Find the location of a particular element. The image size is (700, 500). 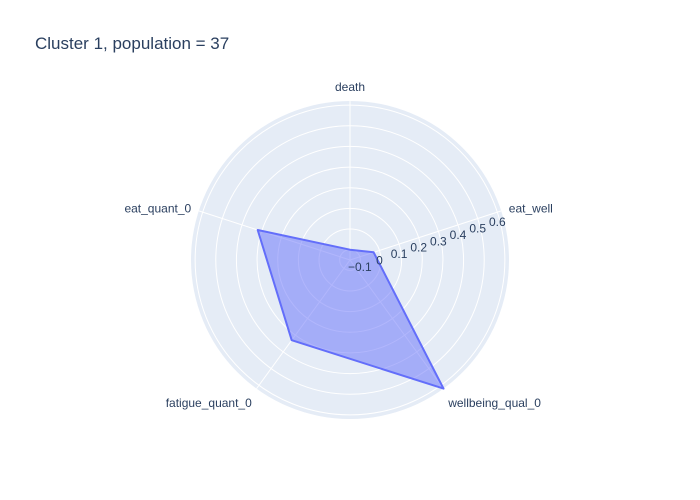

radial-tick-label: 0.4 is located at coordinates (458, 235).